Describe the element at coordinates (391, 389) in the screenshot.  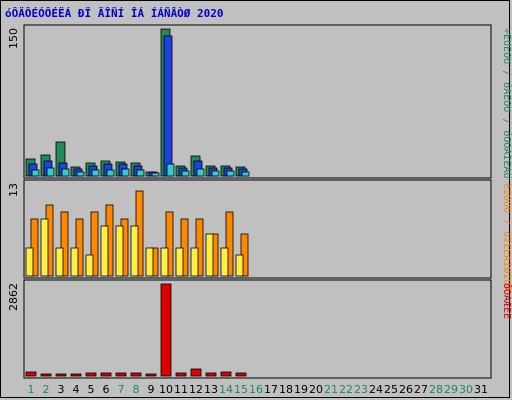
I see `x-tick-label: 25` at that location.